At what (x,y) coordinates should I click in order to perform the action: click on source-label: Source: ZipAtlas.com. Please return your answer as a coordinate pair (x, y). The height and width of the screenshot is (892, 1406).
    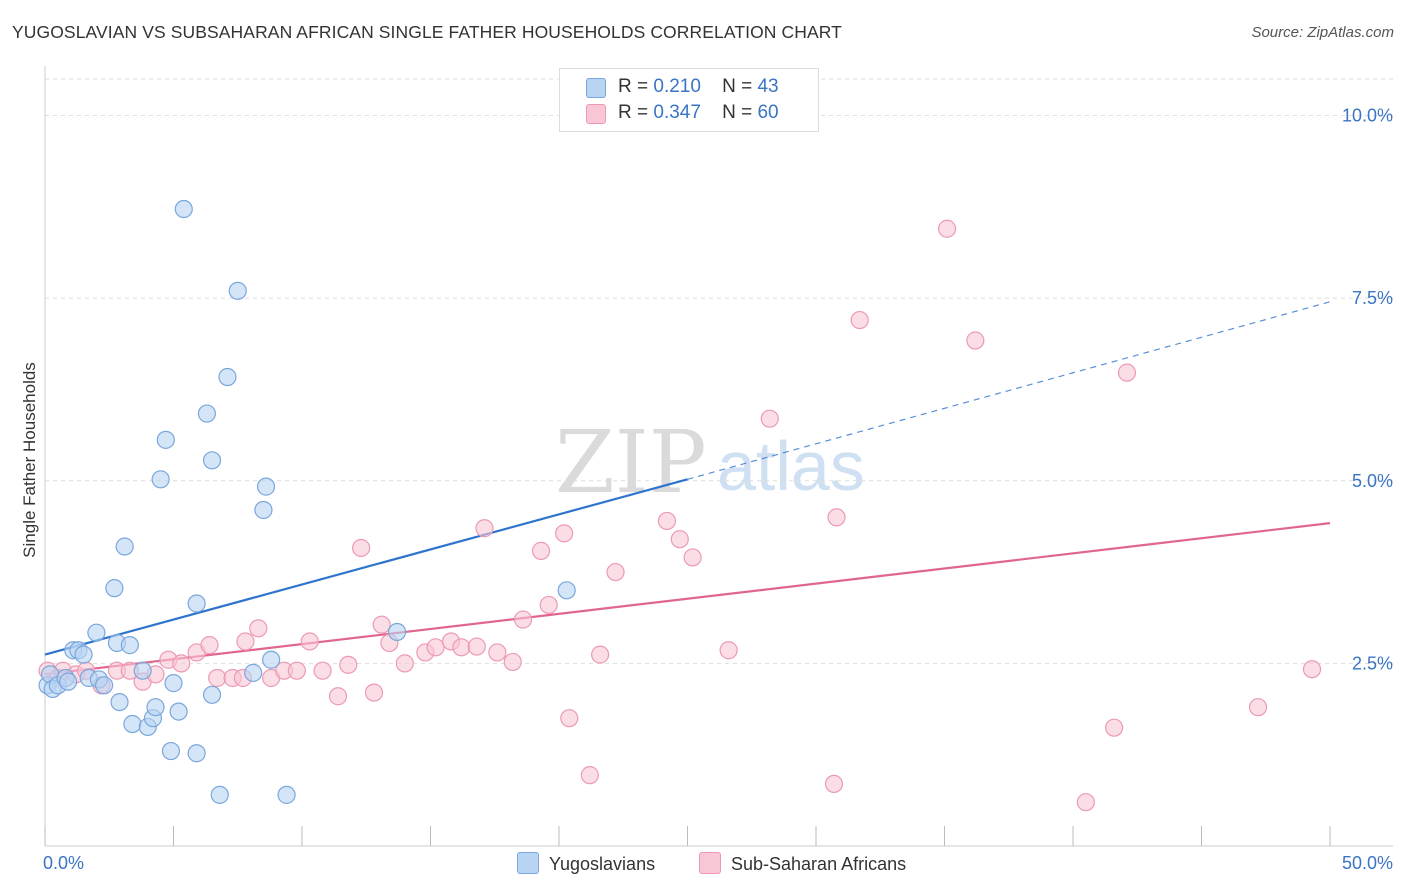
    Looking at the image, I should click on (1322, 32).